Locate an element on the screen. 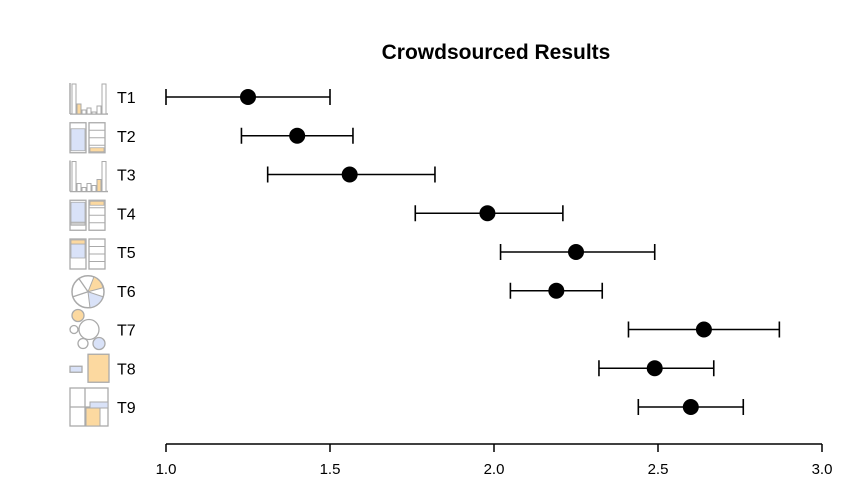  row-label: T9 is located at coordinates (126, 408).